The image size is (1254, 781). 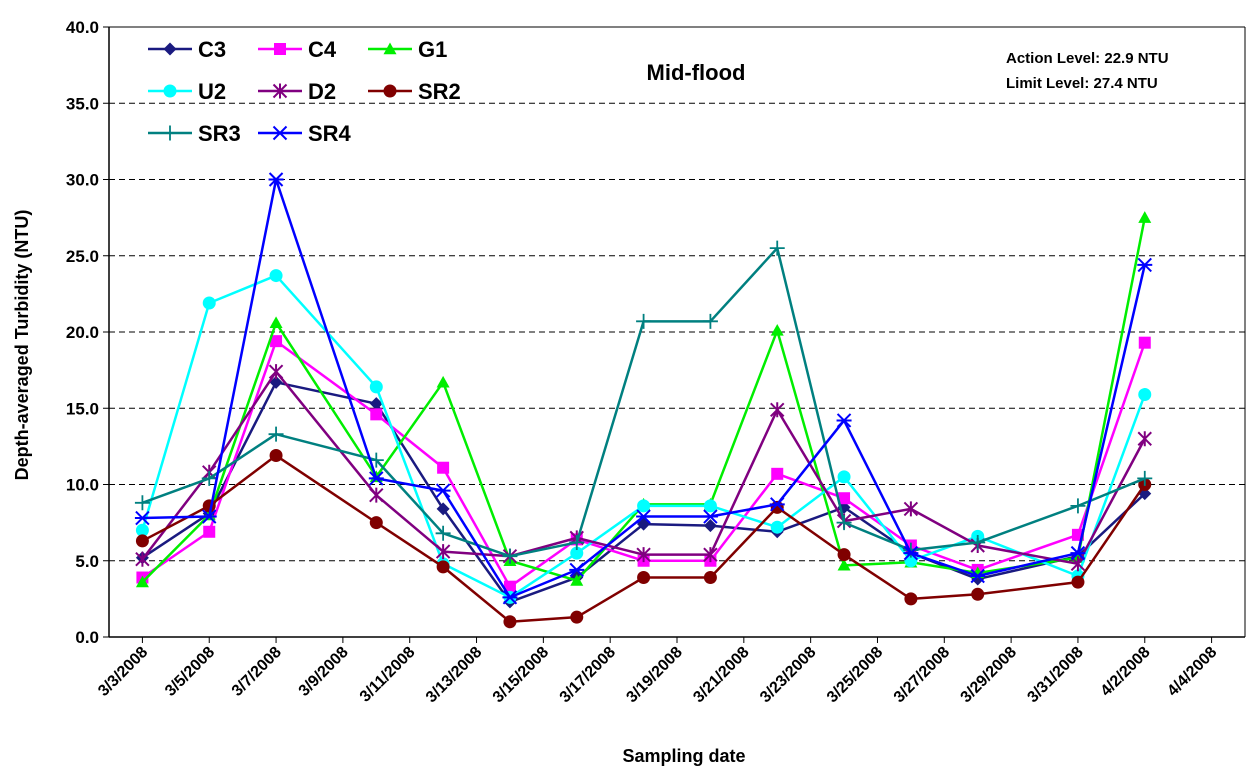 What do you see at coordinates (297, 91) in the screenshot?
I see `legend-item-d2: D2` at bounding box center [297, 91].